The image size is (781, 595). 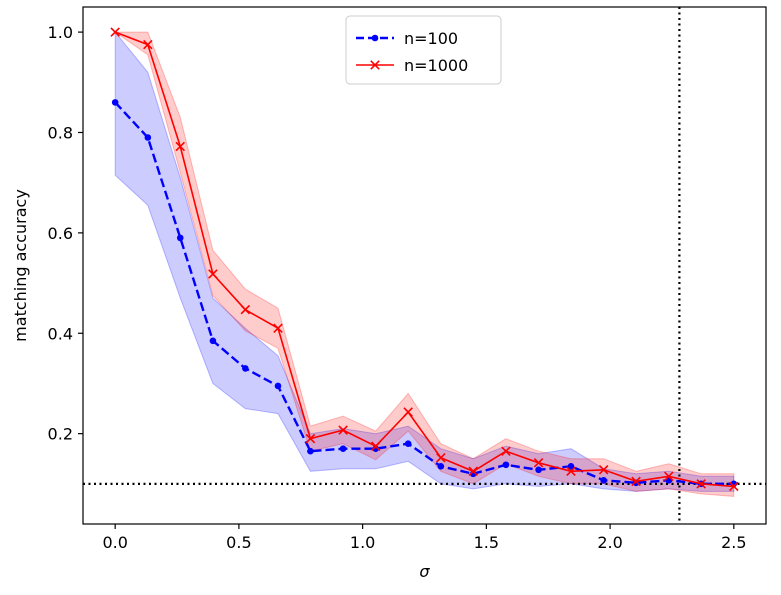 What do you see at coordinates (60, 132) in the screenshot?
I see `y-tick-label: 0.8` at bounding box center [60, 132].